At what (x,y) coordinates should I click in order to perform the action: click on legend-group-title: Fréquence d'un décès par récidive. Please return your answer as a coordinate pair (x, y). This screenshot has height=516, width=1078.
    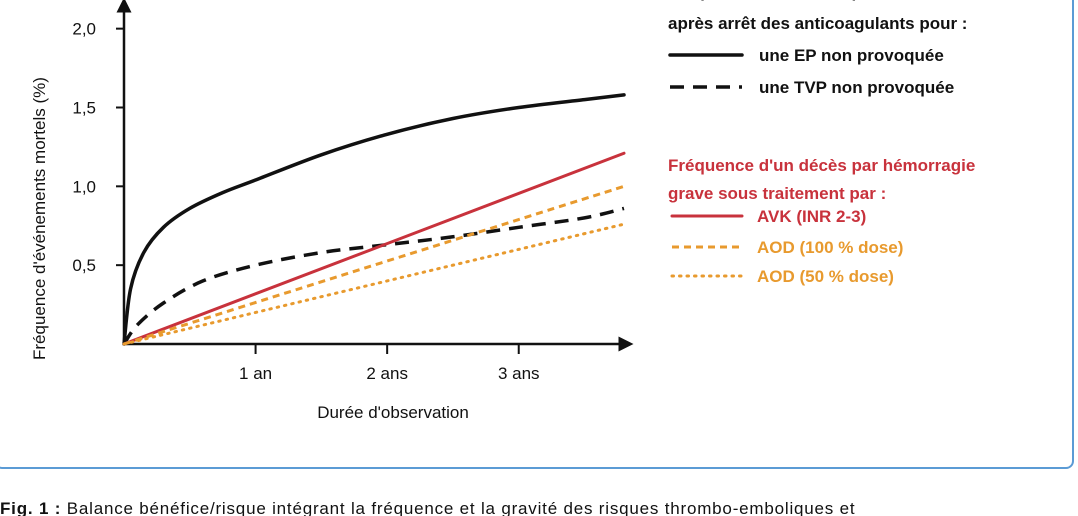
    Looking at the image, I should click on (807, 0).